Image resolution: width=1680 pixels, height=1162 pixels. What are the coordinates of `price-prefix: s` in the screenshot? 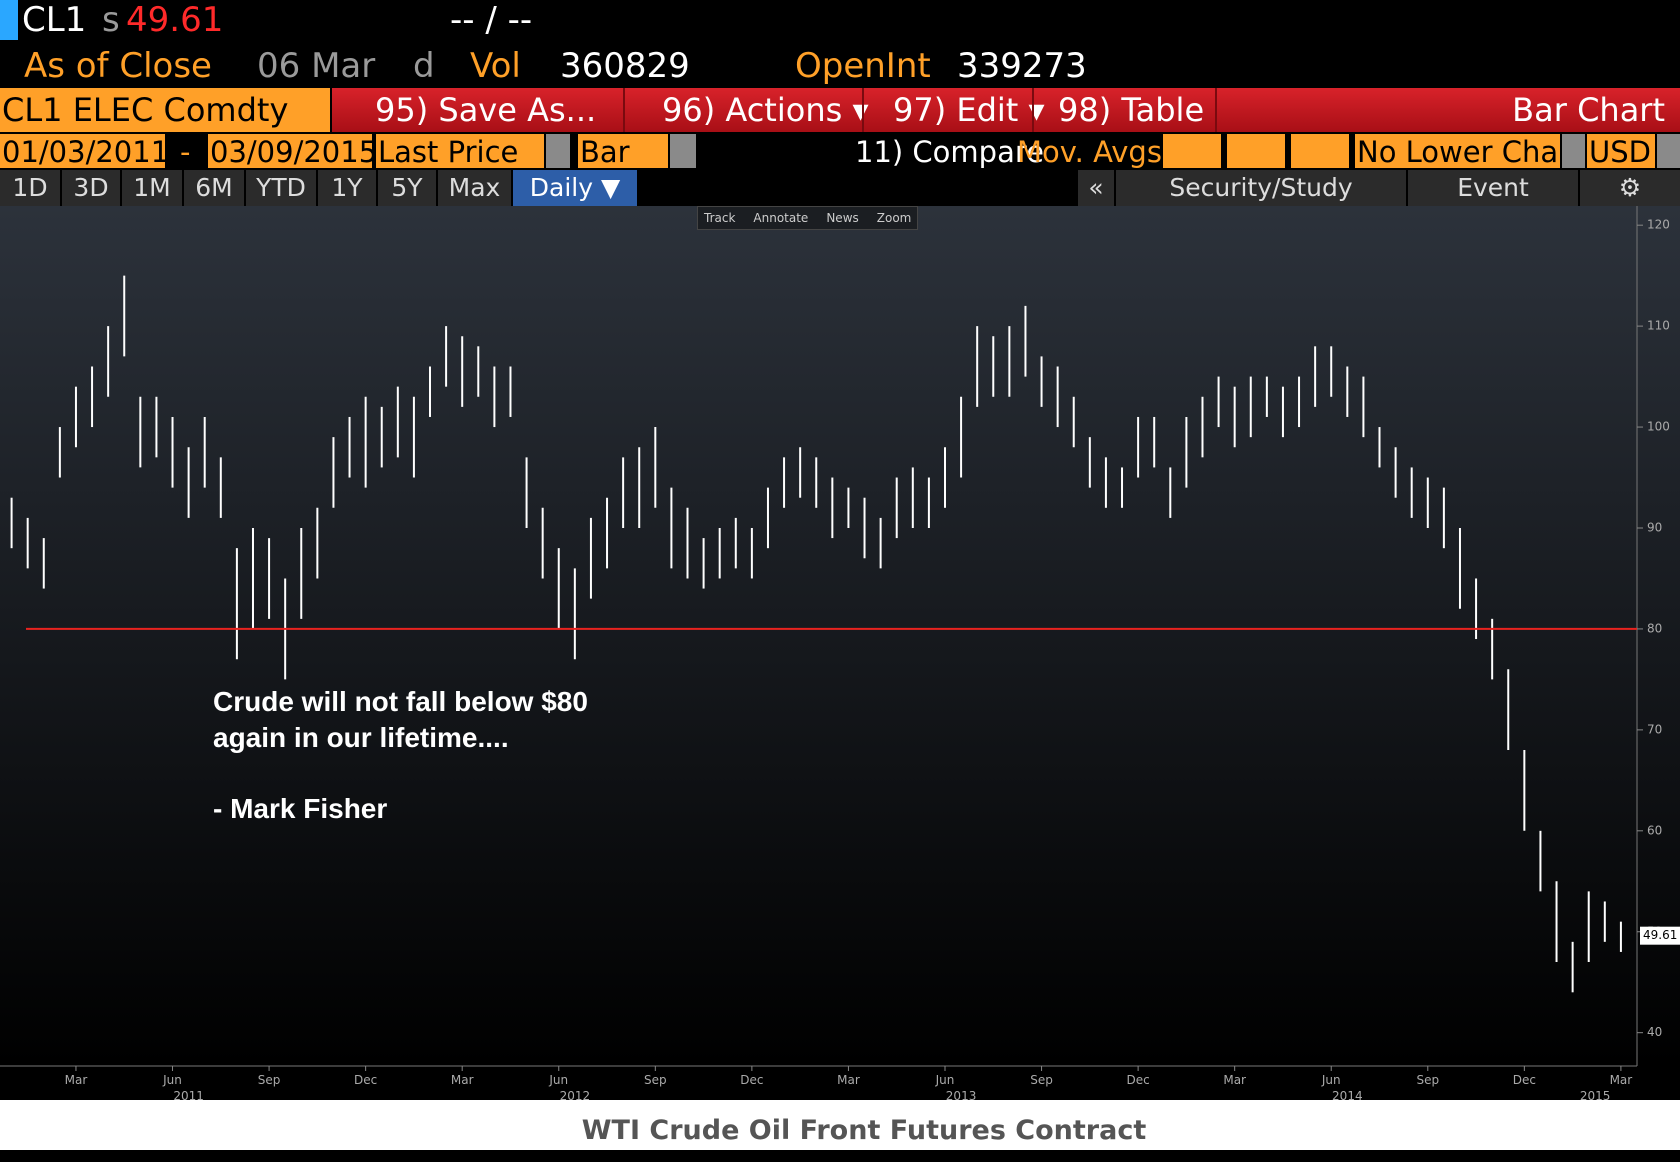 It's located at (111, 20).